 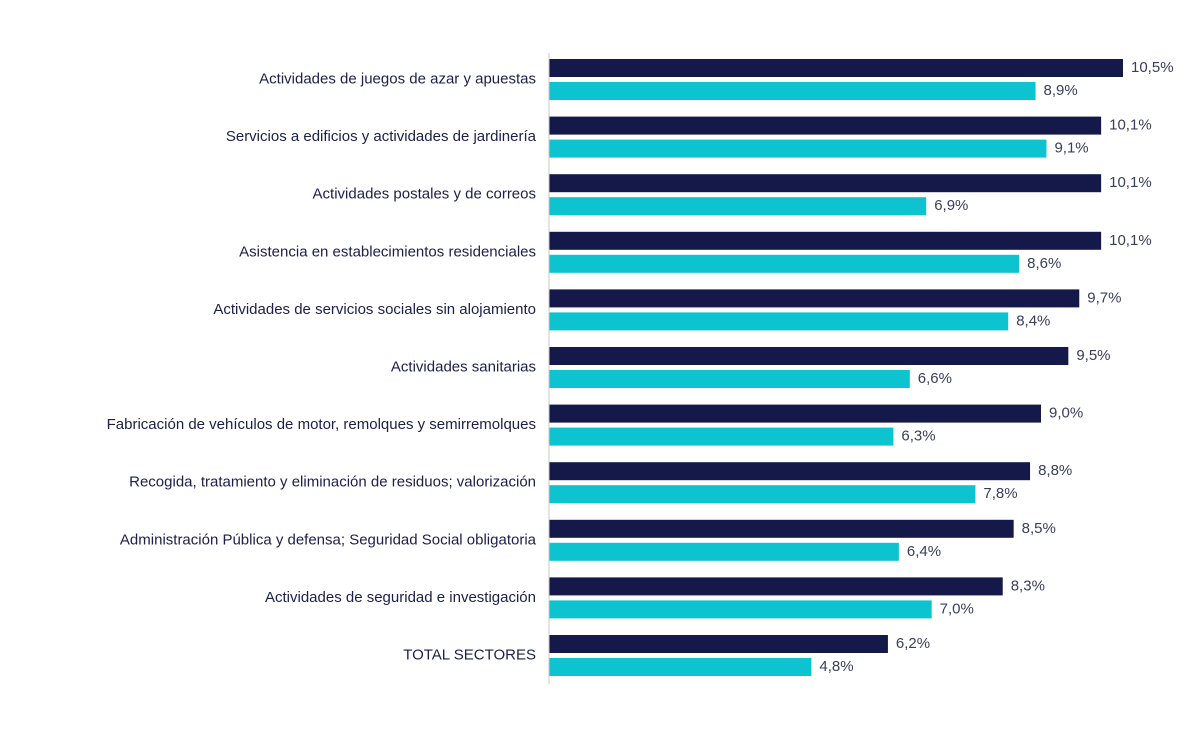 What do you see at coordinates (1039, 528) in the screenshot?
I see `data-label: 8,5%` at bounding box center [1039, 528].